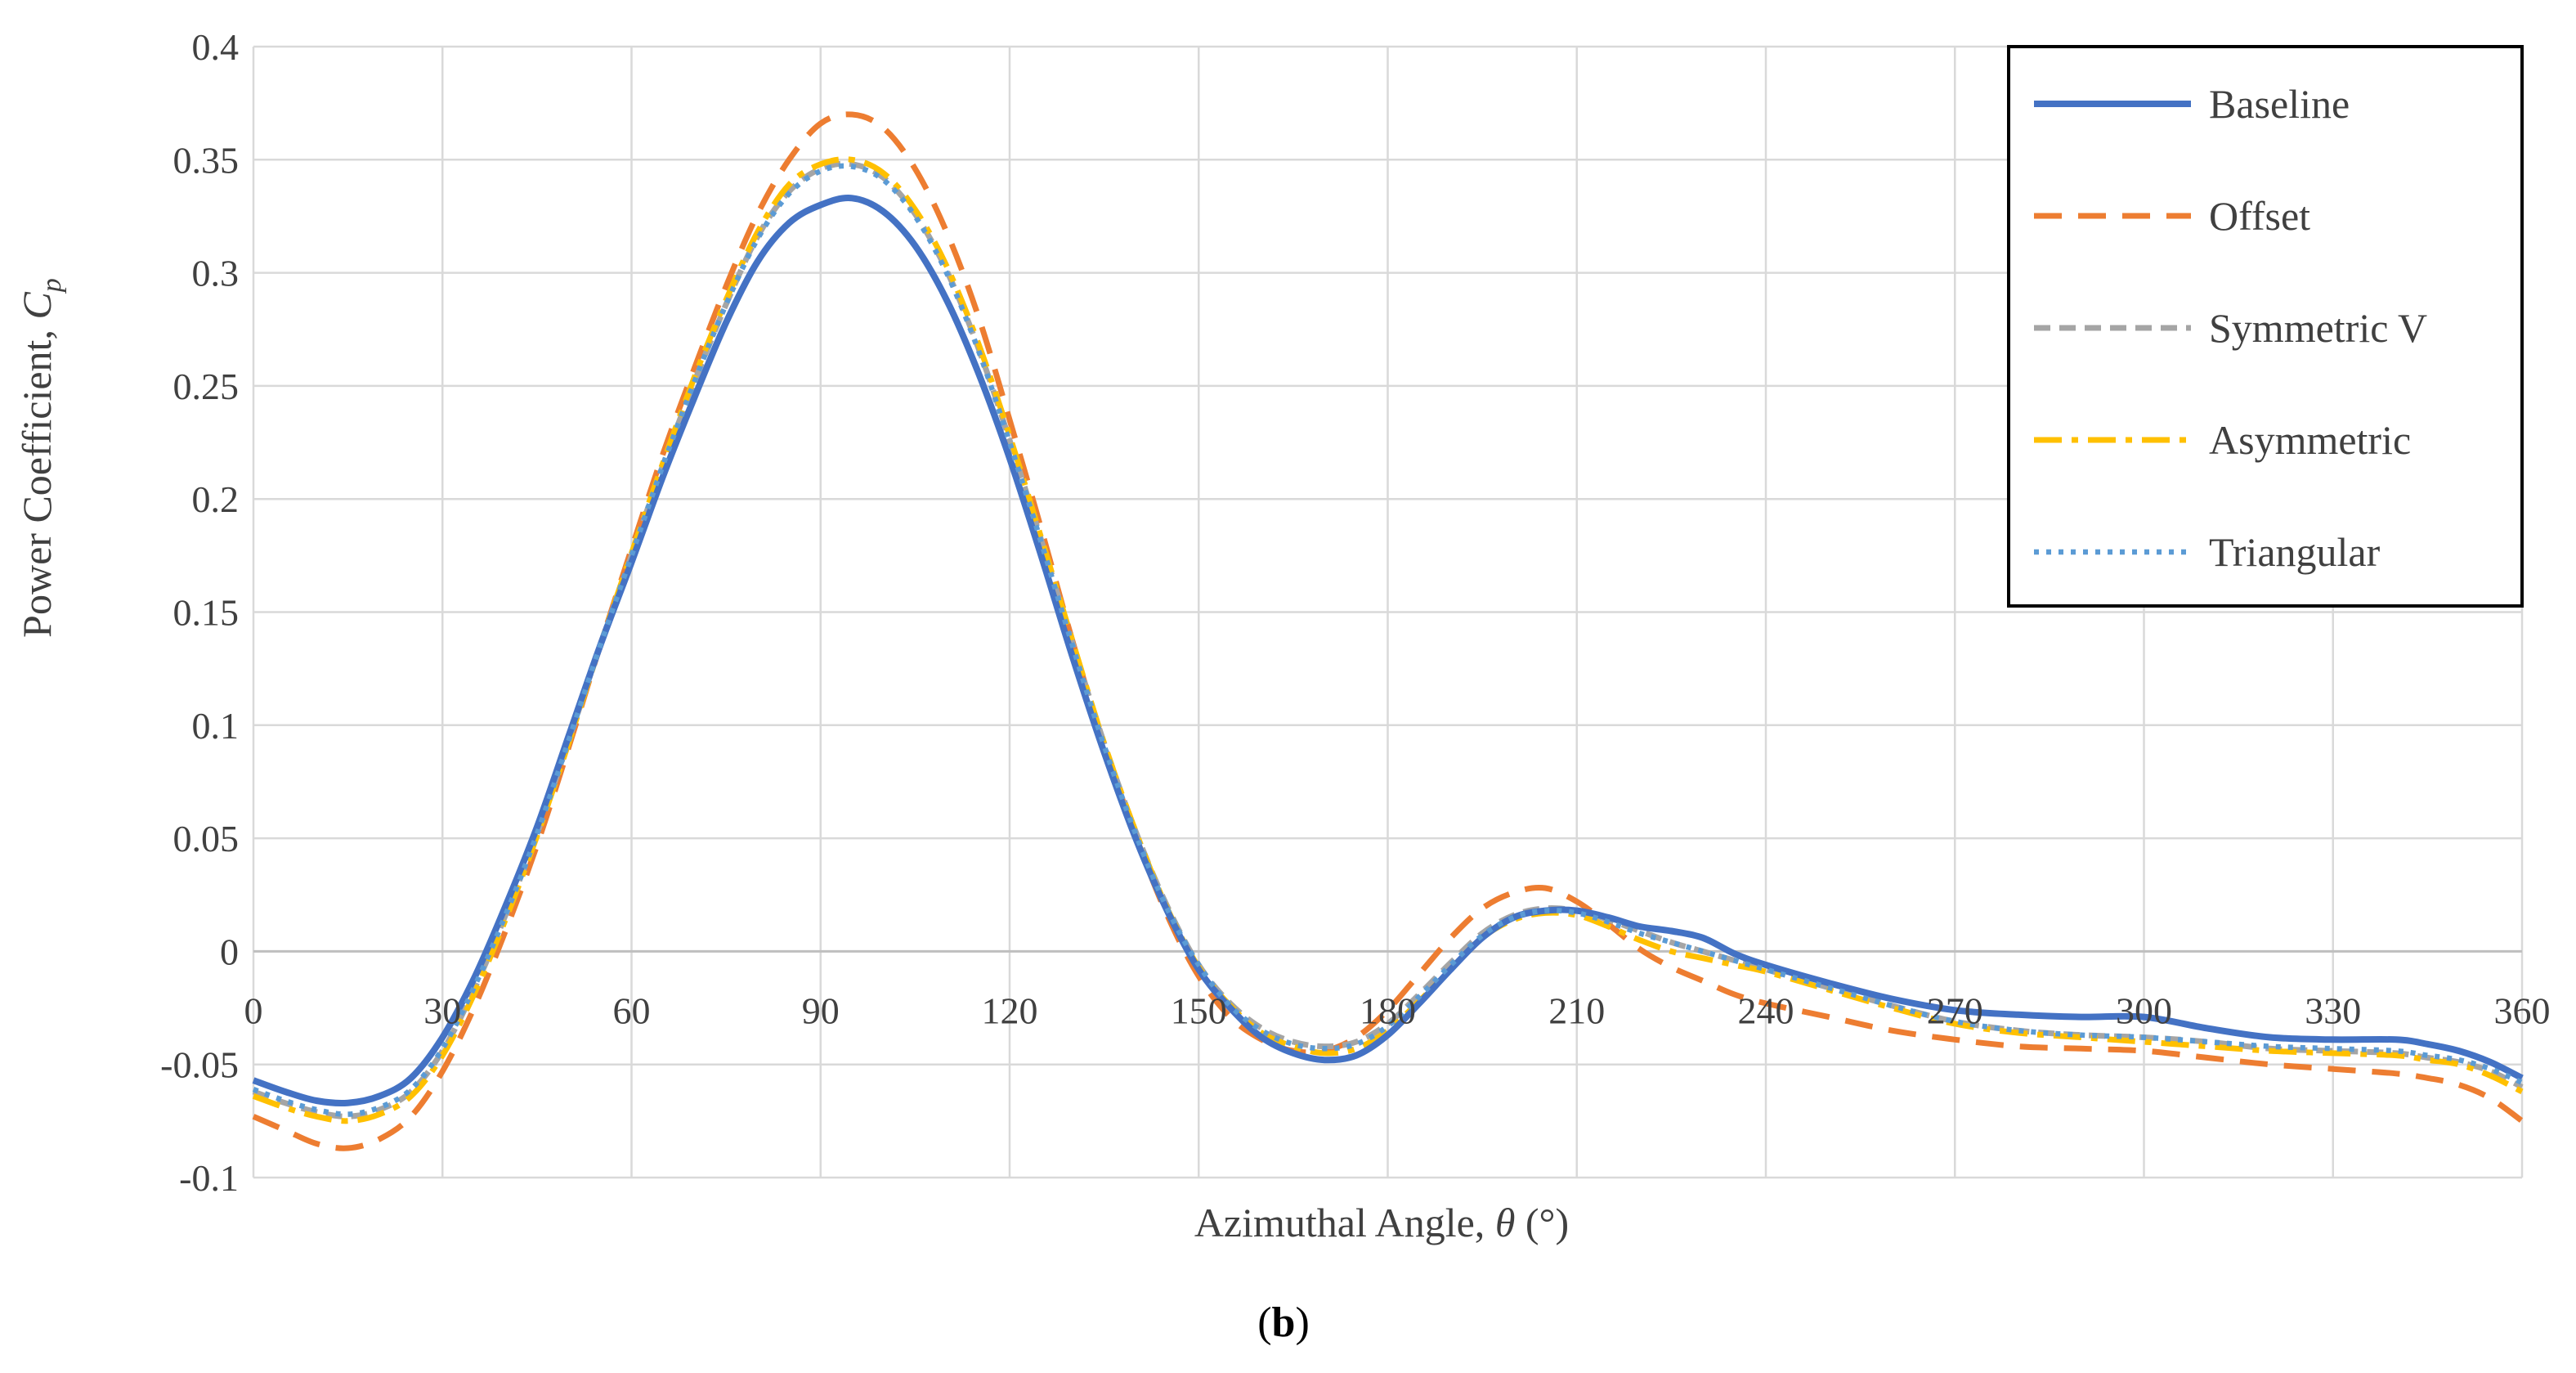 The height and width of the screenshot is (1373, 2576). What do you see at coordinates (821, 1010) in the screenshot?
I see `x-tick-label: 90` at bounding box center [821, 1010].